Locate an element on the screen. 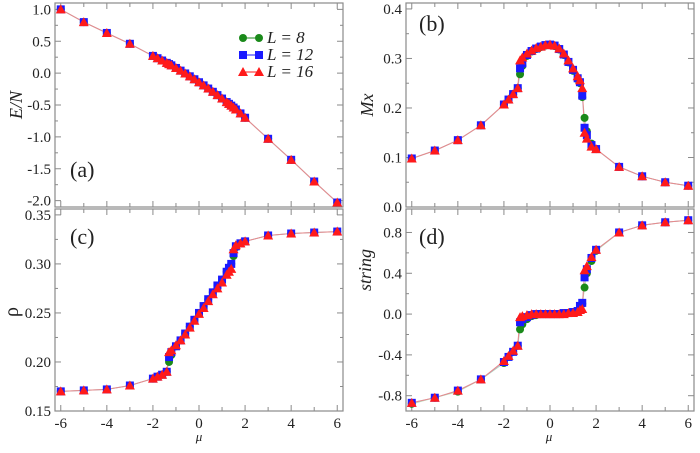 The height and width of the screenshot is (453, 700). y-tick-label: -1.5 is located at coordinates (39, 170).